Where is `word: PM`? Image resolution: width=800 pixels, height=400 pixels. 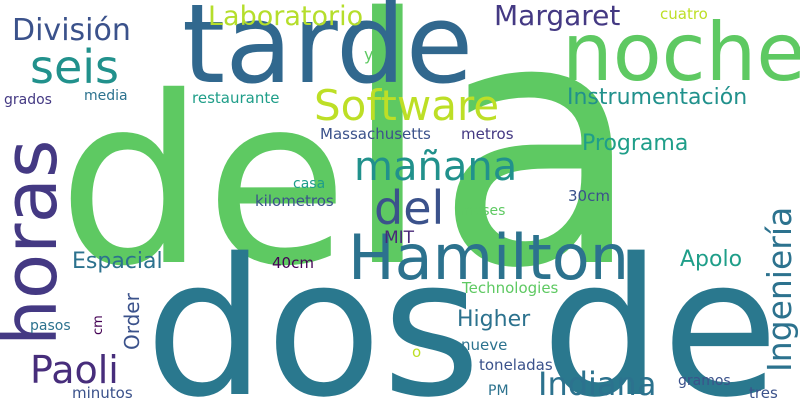
word: PM is located at coordinates (498, 391).